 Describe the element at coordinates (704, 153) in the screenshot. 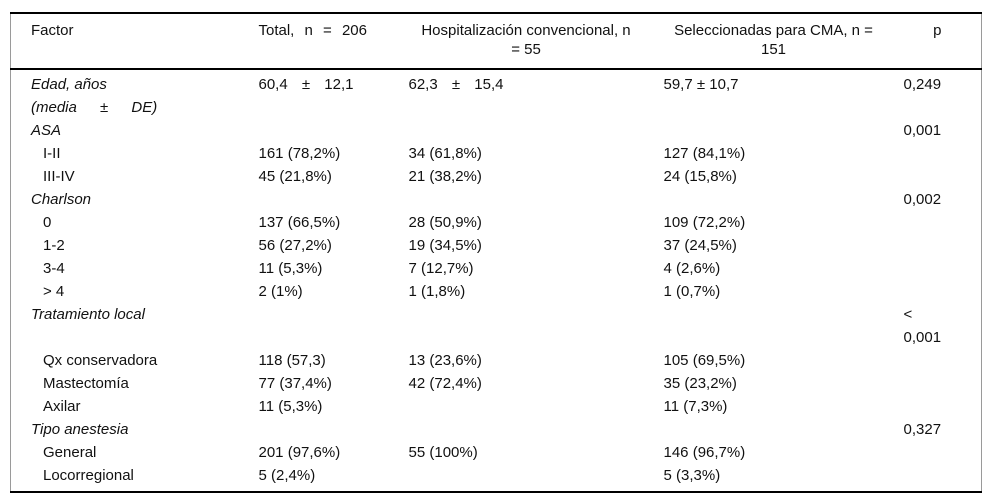

I see `cma-cell: 127 (84,1%)` at that location.